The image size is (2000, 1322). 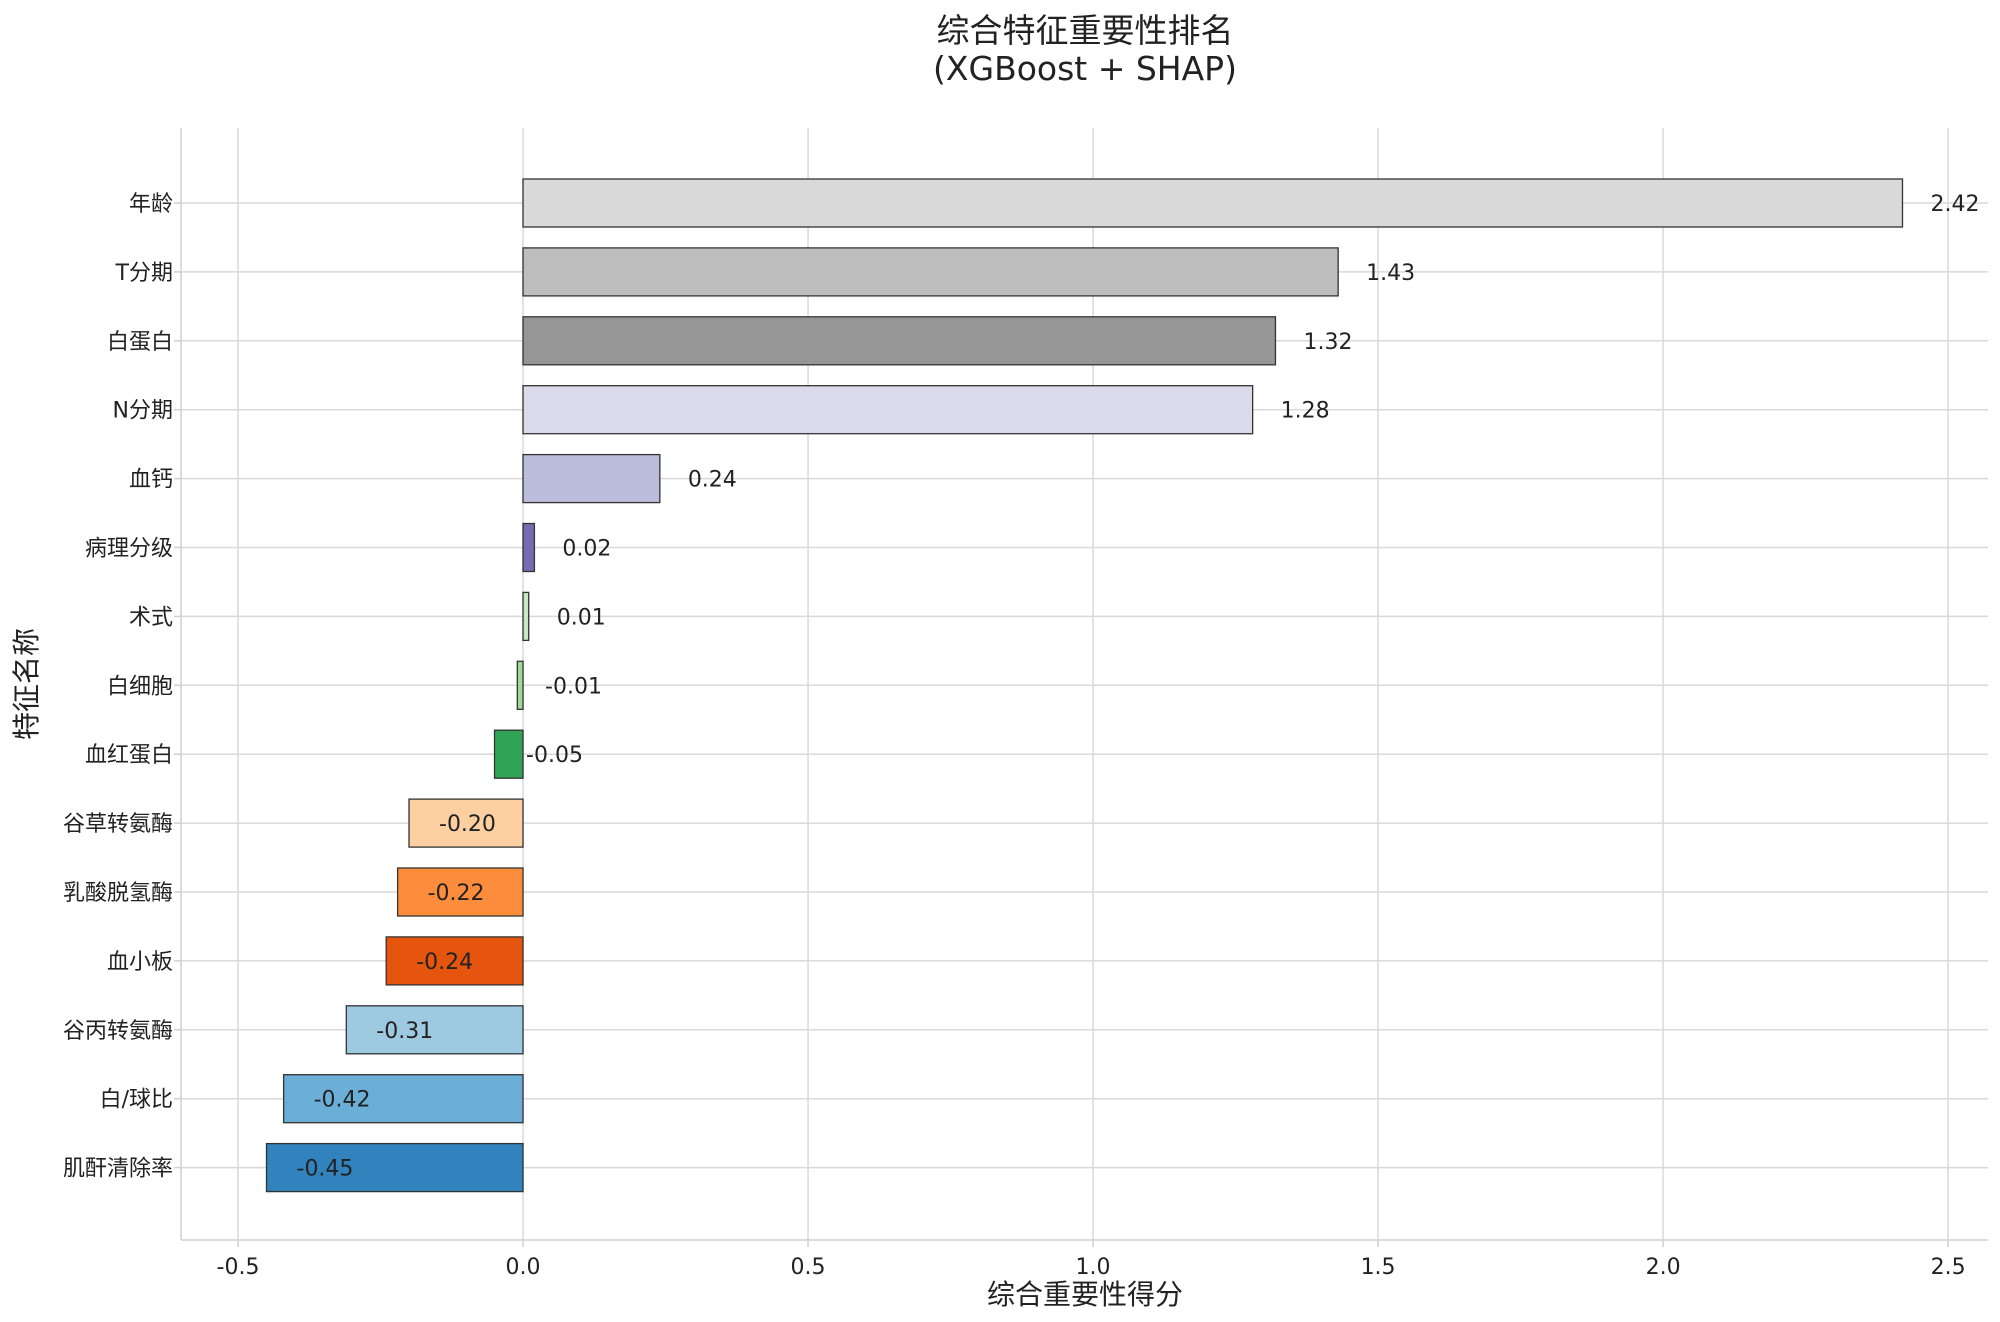 What do you see at coordinates (118, 824) in the screenshot?
I see `category-label: 谷草转氨酶` at bounding box center [118, 824].